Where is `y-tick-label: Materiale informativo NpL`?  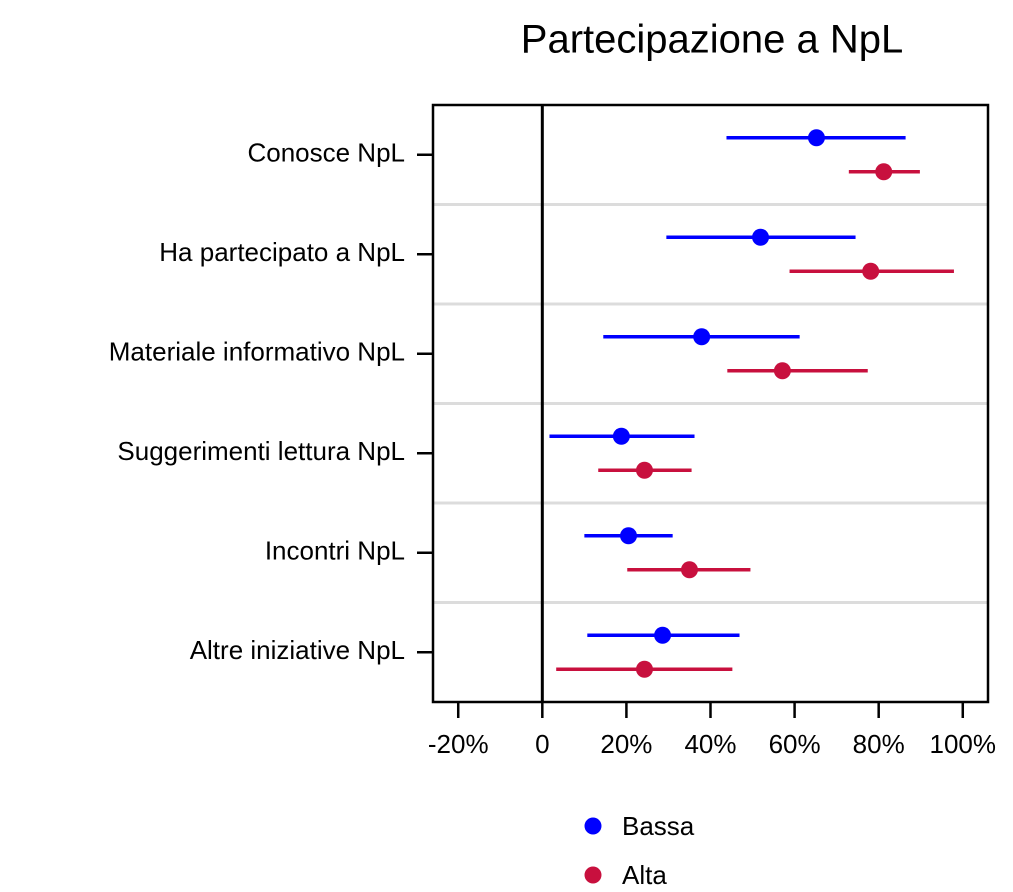
y-tick-label: Materiale informativo NpL is located at coordinates (257, 352).